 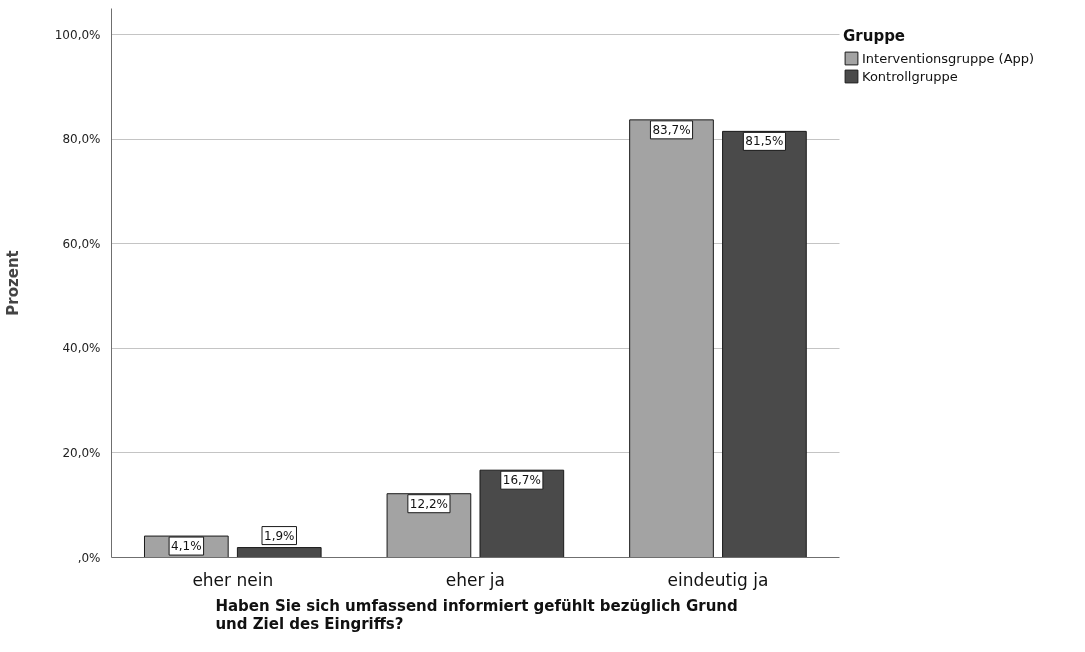 What do you see at coordinates (81, 348) in the screenshot?
I see `y-tick-label: 40,0%` at bounding box center [81, 348].